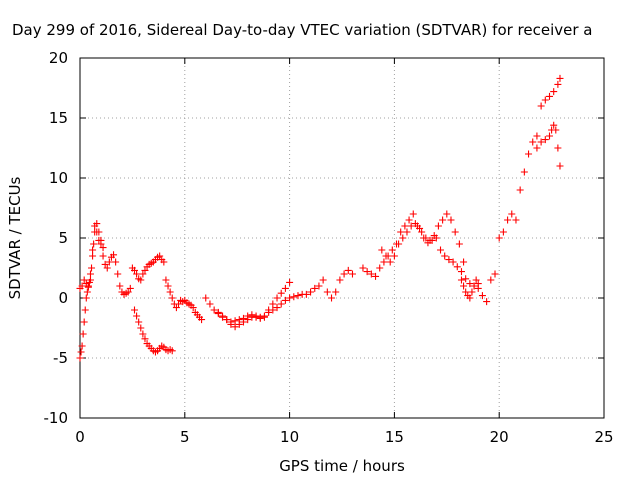 This screenshot has height=480, width=640. Describe the element at coordinates (80, 437) in the screenshot. I see `x-tick-label: 0` at that location.